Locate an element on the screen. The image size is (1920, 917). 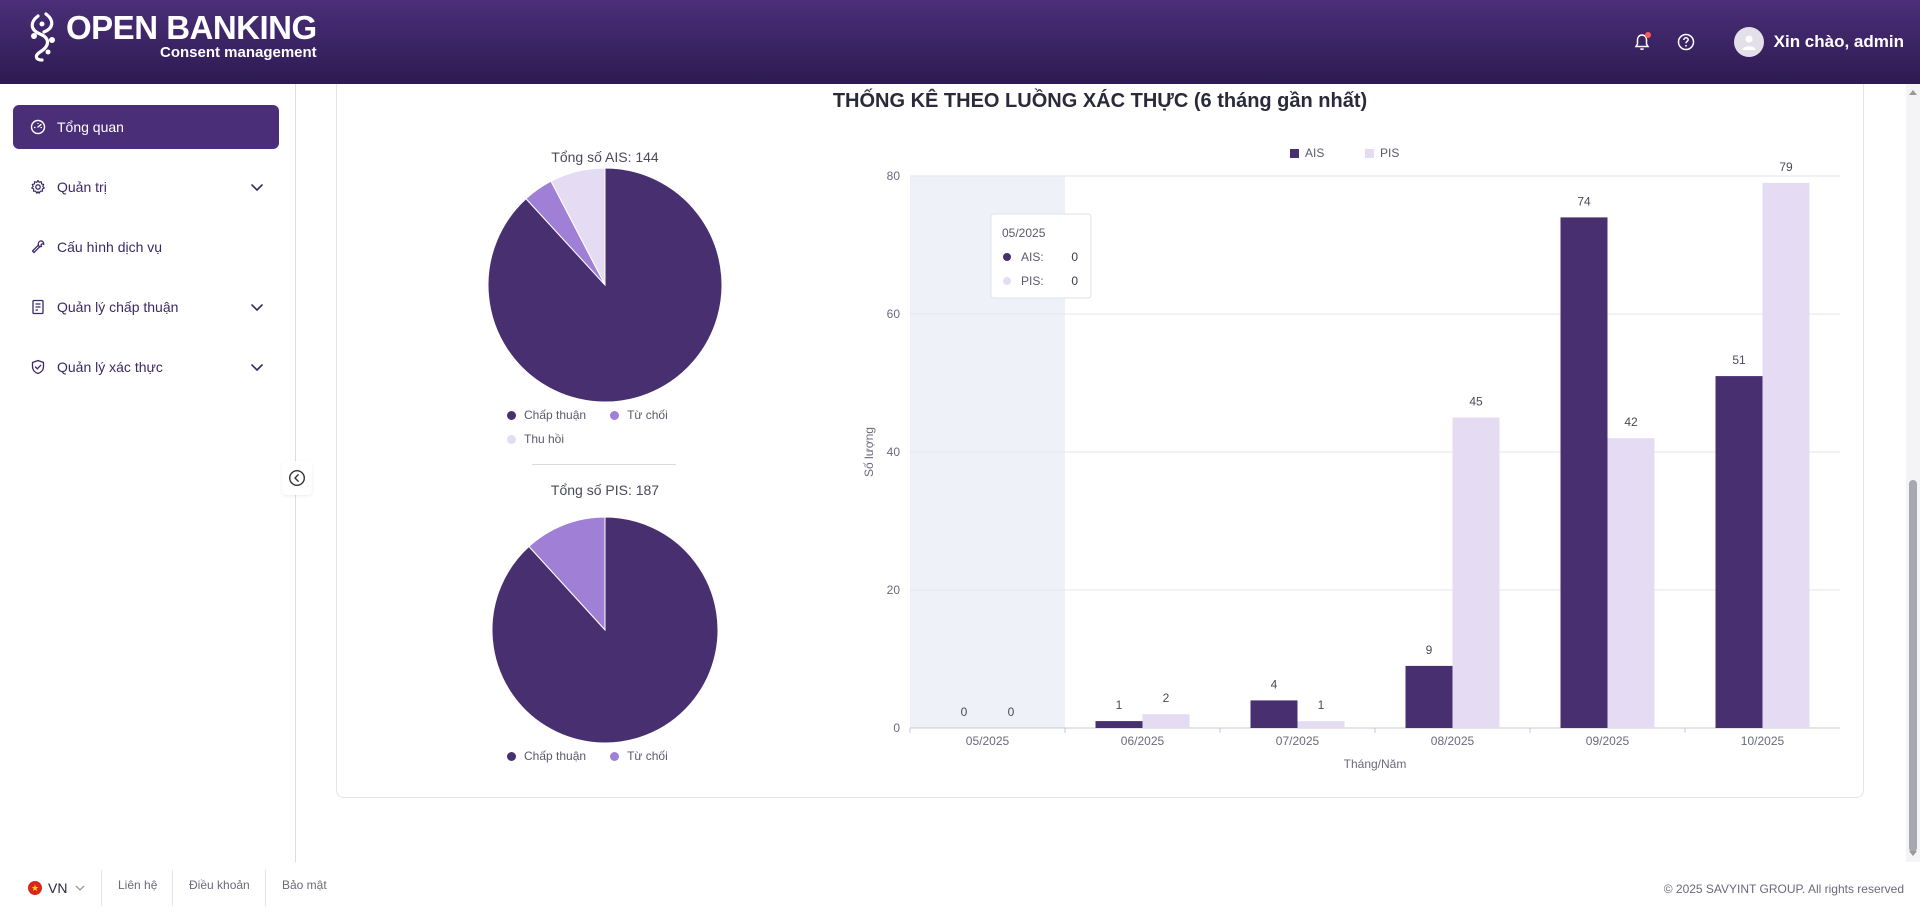
bar-ais-07-2025 is located at coordinates (1274, 714).